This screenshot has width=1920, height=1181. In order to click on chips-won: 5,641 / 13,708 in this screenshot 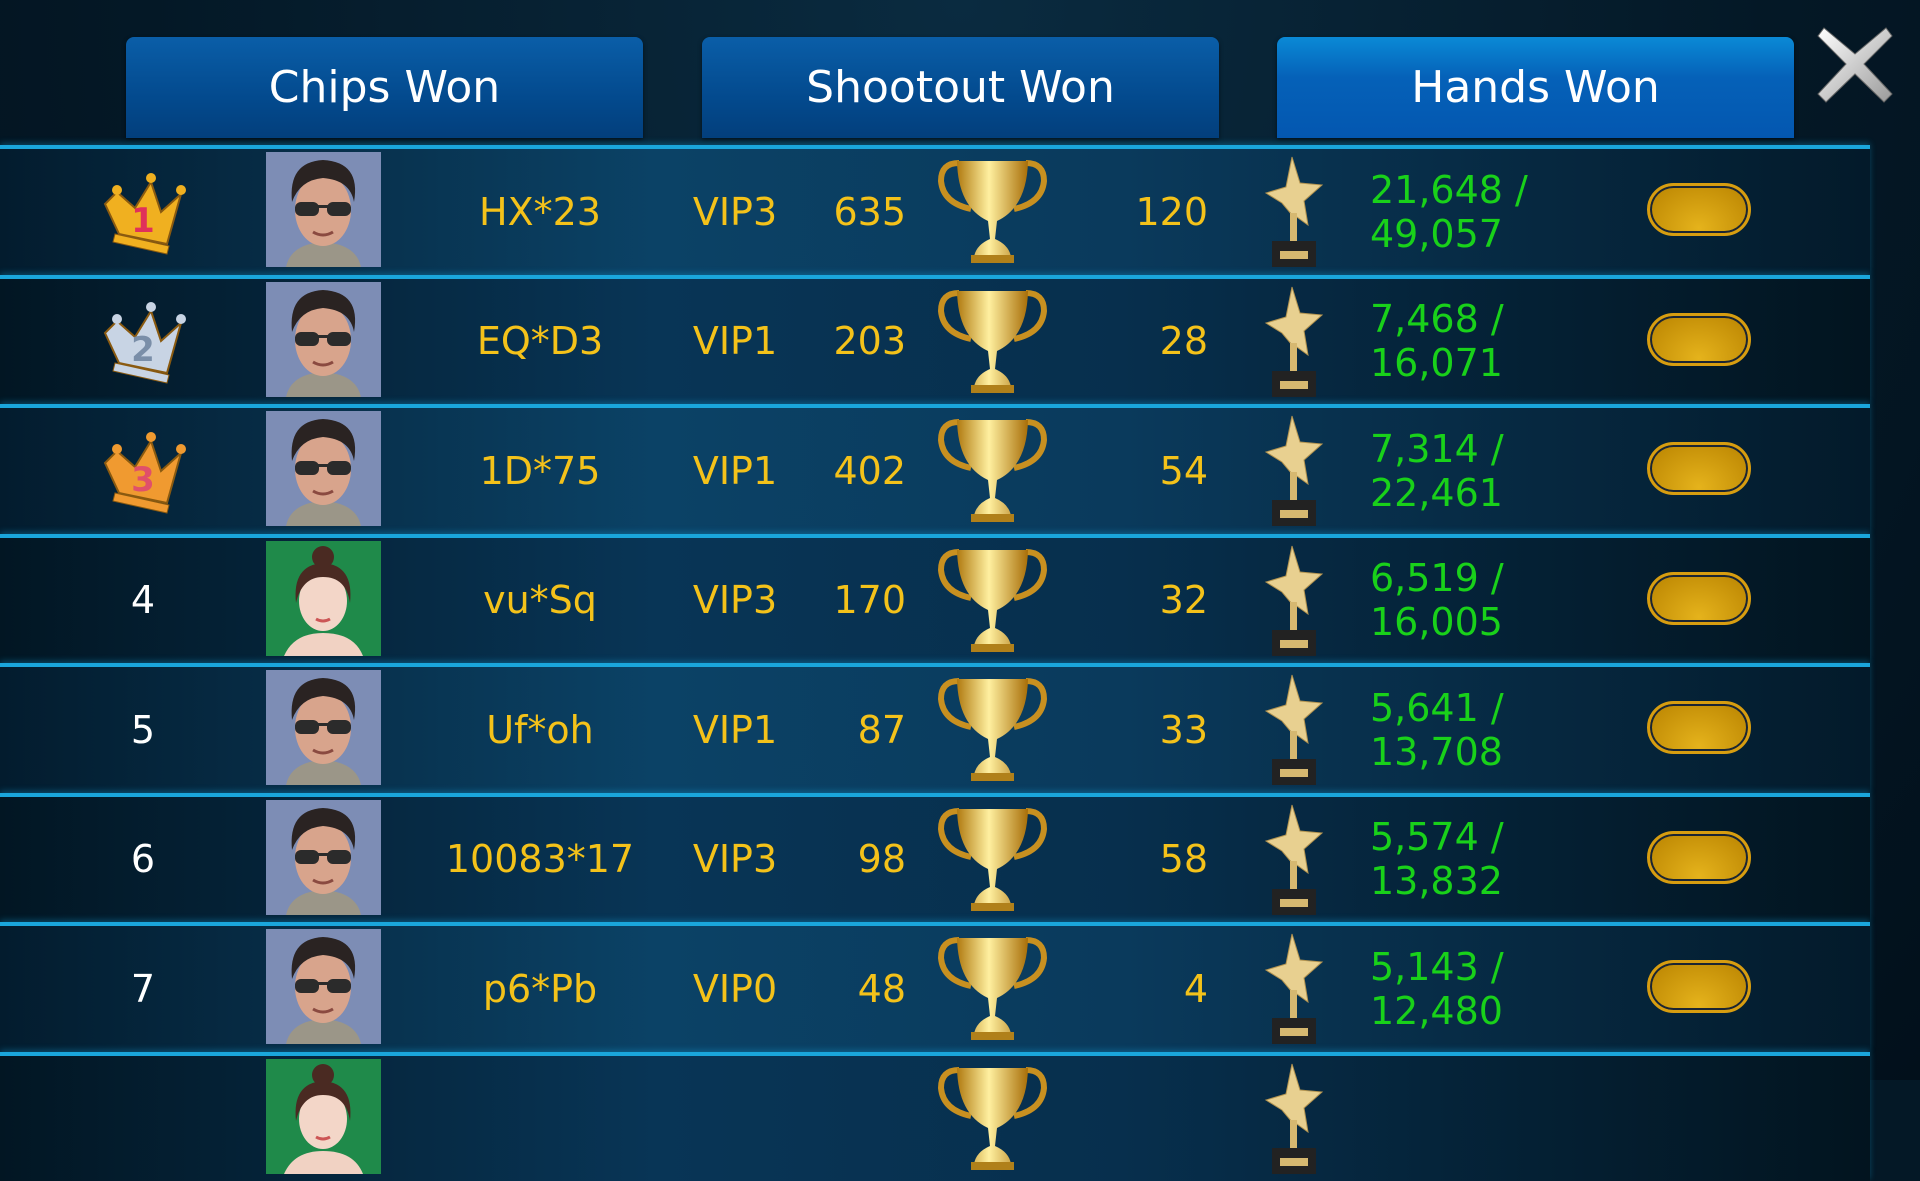, I will do `click(1507, 729)`.